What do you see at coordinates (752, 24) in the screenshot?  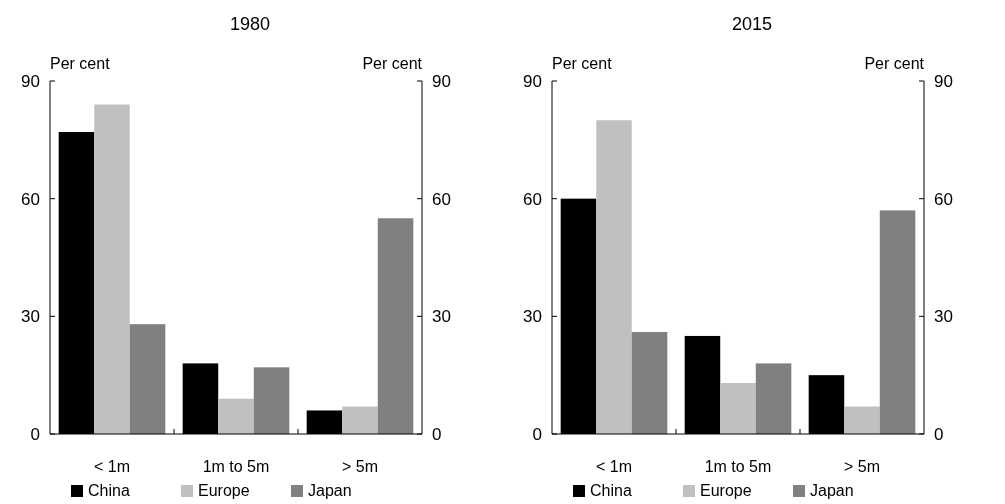 I see `chart-title: 2015` at bounding box center [752, 24].